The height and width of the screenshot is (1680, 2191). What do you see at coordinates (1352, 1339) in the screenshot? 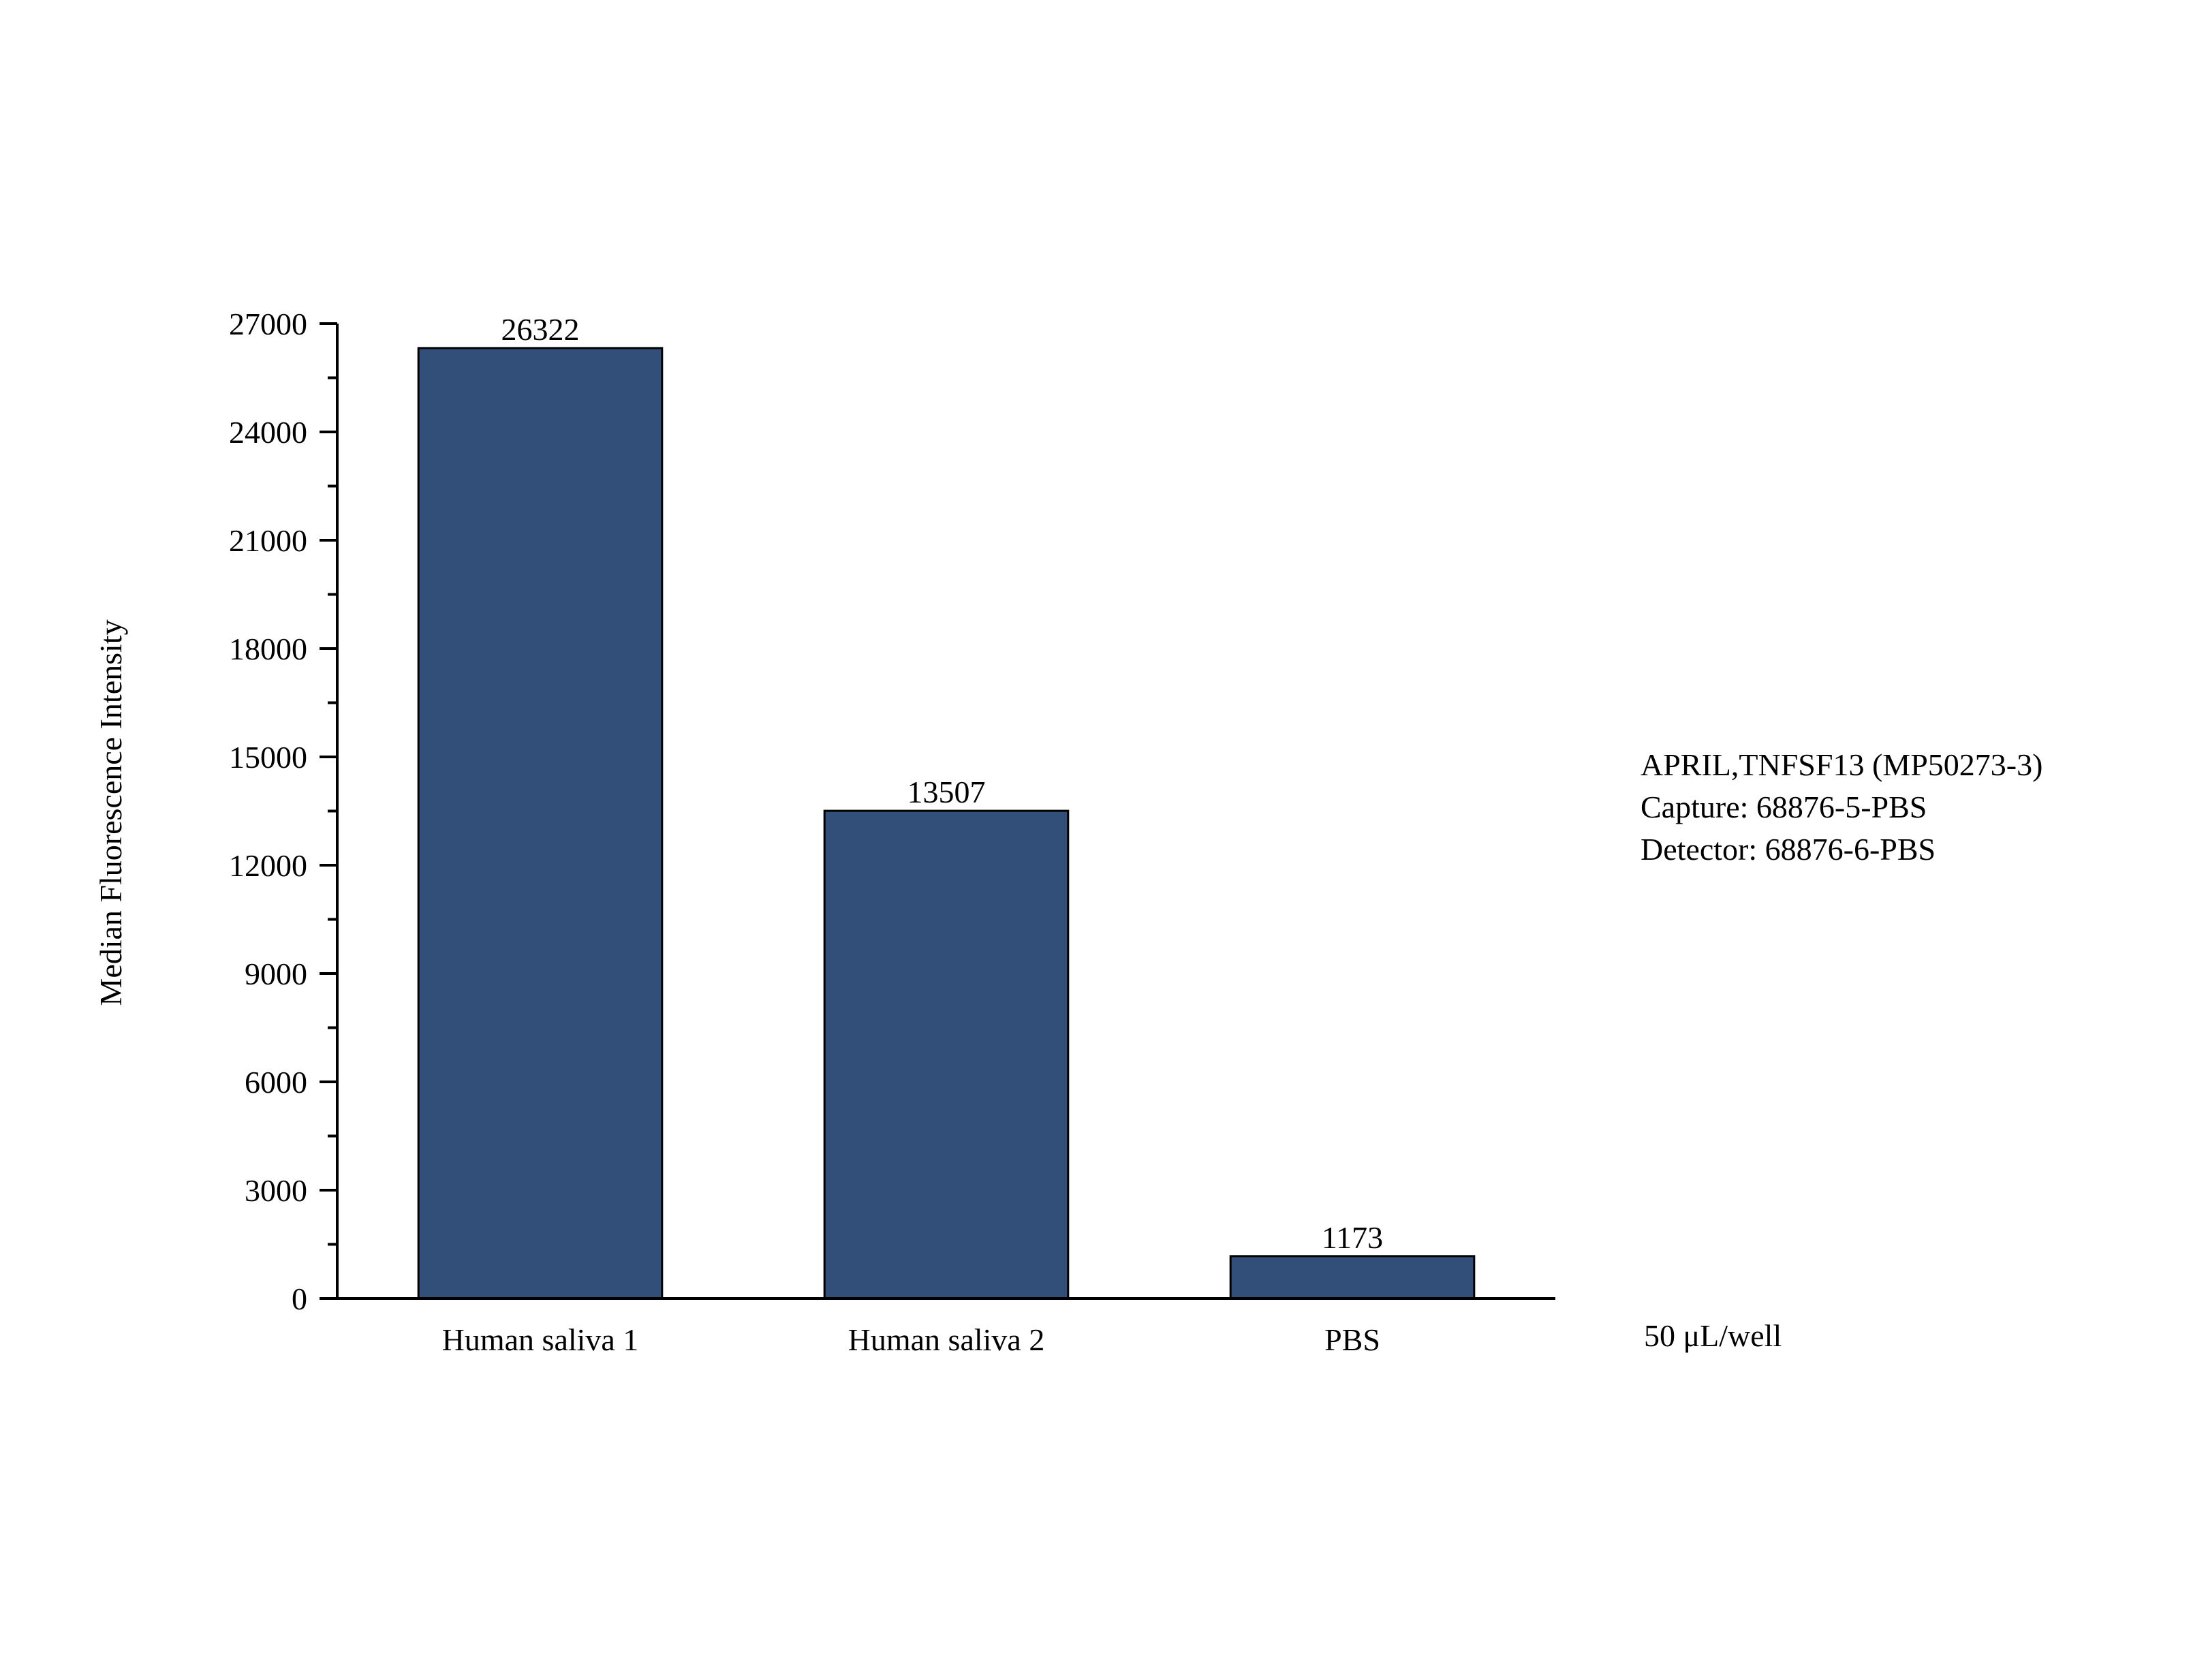
I see `x-tick-label: PBS` at bounding box center [1352, 1339].